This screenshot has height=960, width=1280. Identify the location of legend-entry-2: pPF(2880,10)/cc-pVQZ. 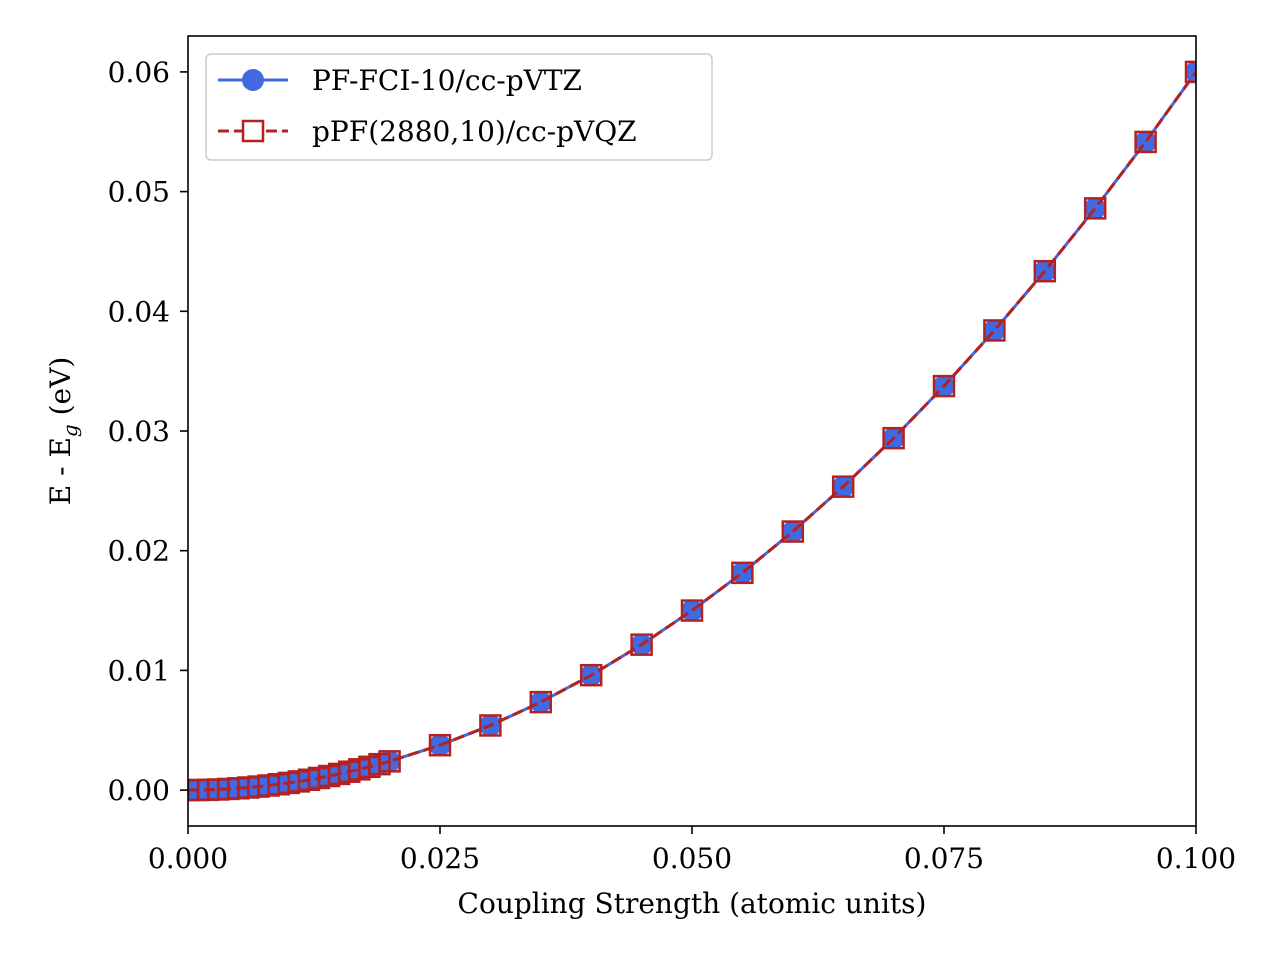
(427, 131).